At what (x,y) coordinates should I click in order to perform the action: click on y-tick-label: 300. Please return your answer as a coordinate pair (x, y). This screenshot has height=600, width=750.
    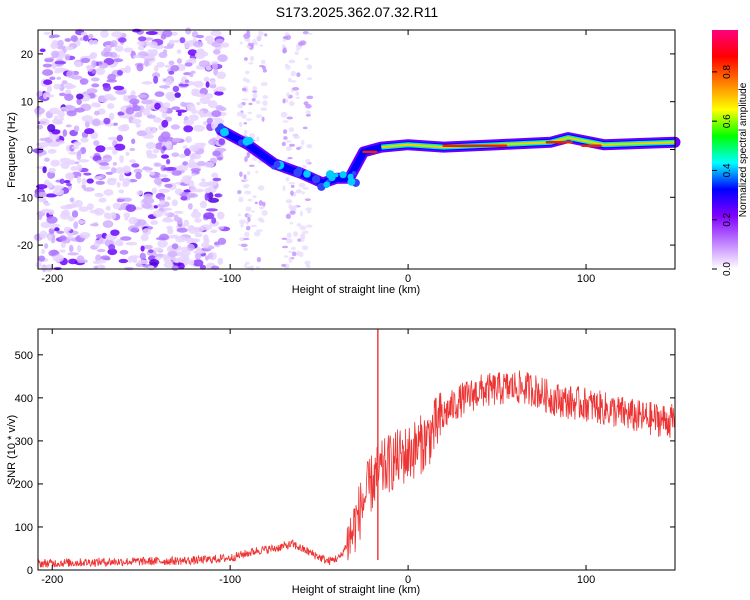
    Looking at the image, I should click on (24, 442).